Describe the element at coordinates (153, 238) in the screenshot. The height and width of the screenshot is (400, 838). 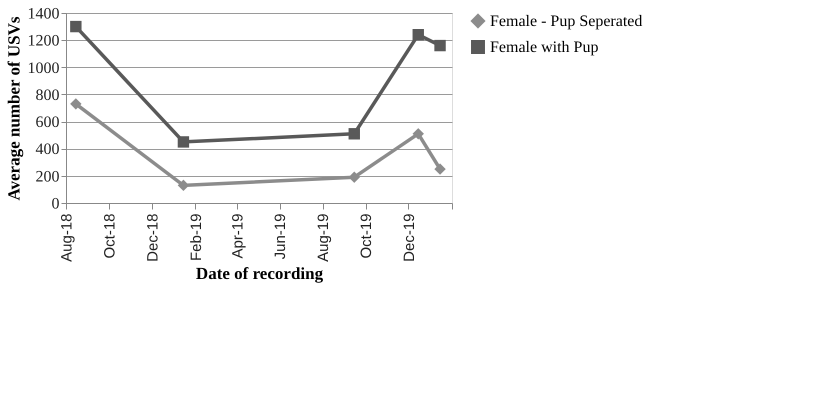
I see `x-tick-label: Dec-18` at that location.